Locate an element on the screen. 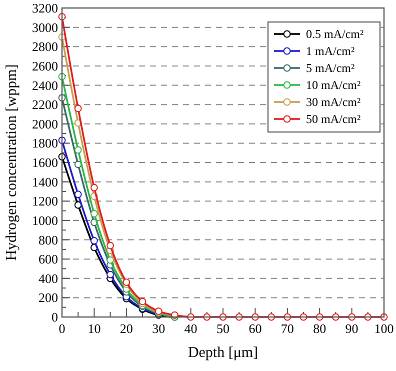 The image size is (396, 371). x-tick-label: 70 is located at coordinates (287, 328).